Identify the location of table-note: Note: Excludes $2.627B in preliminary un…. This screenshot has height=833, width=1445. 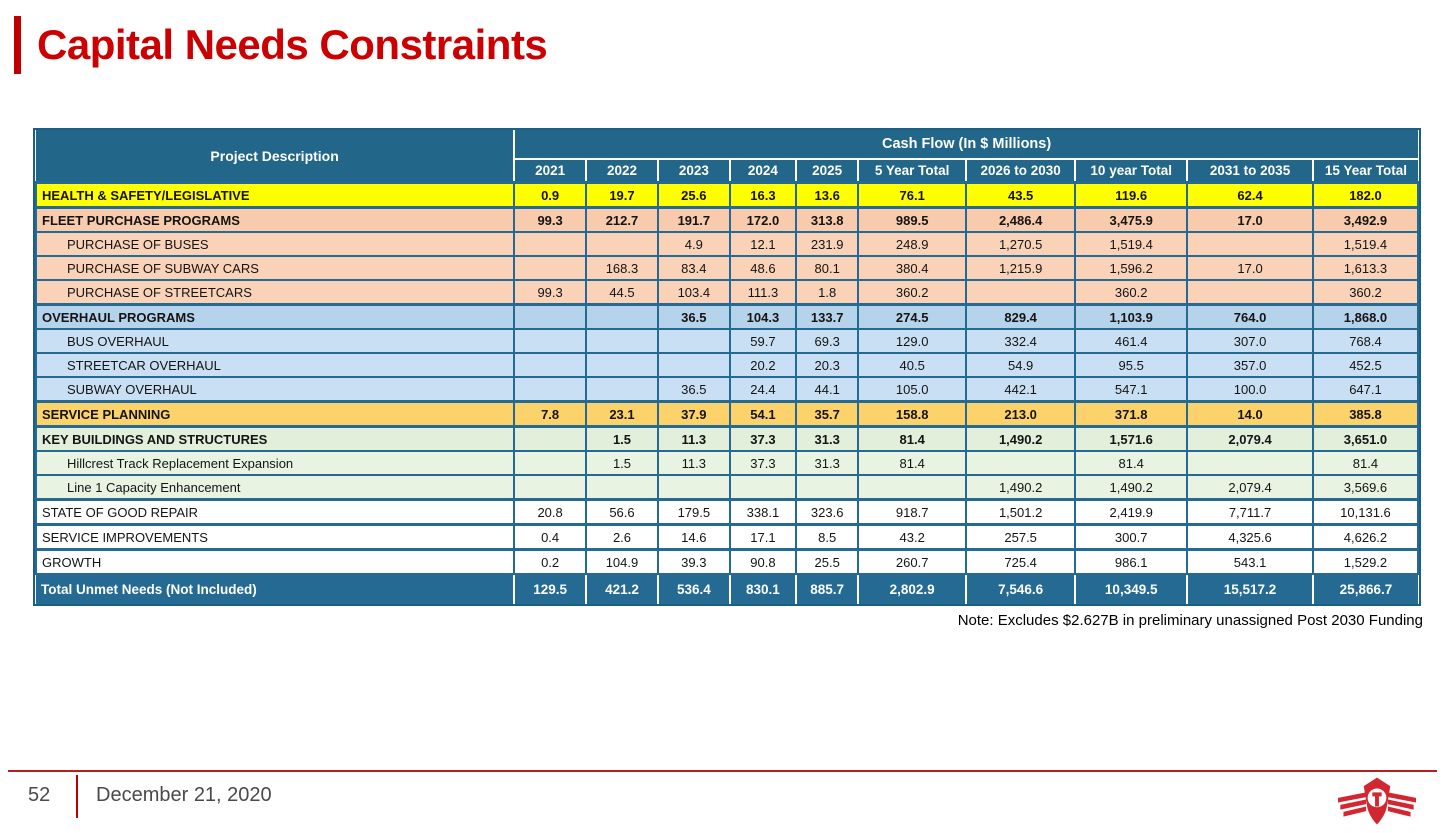
(1190, 620).